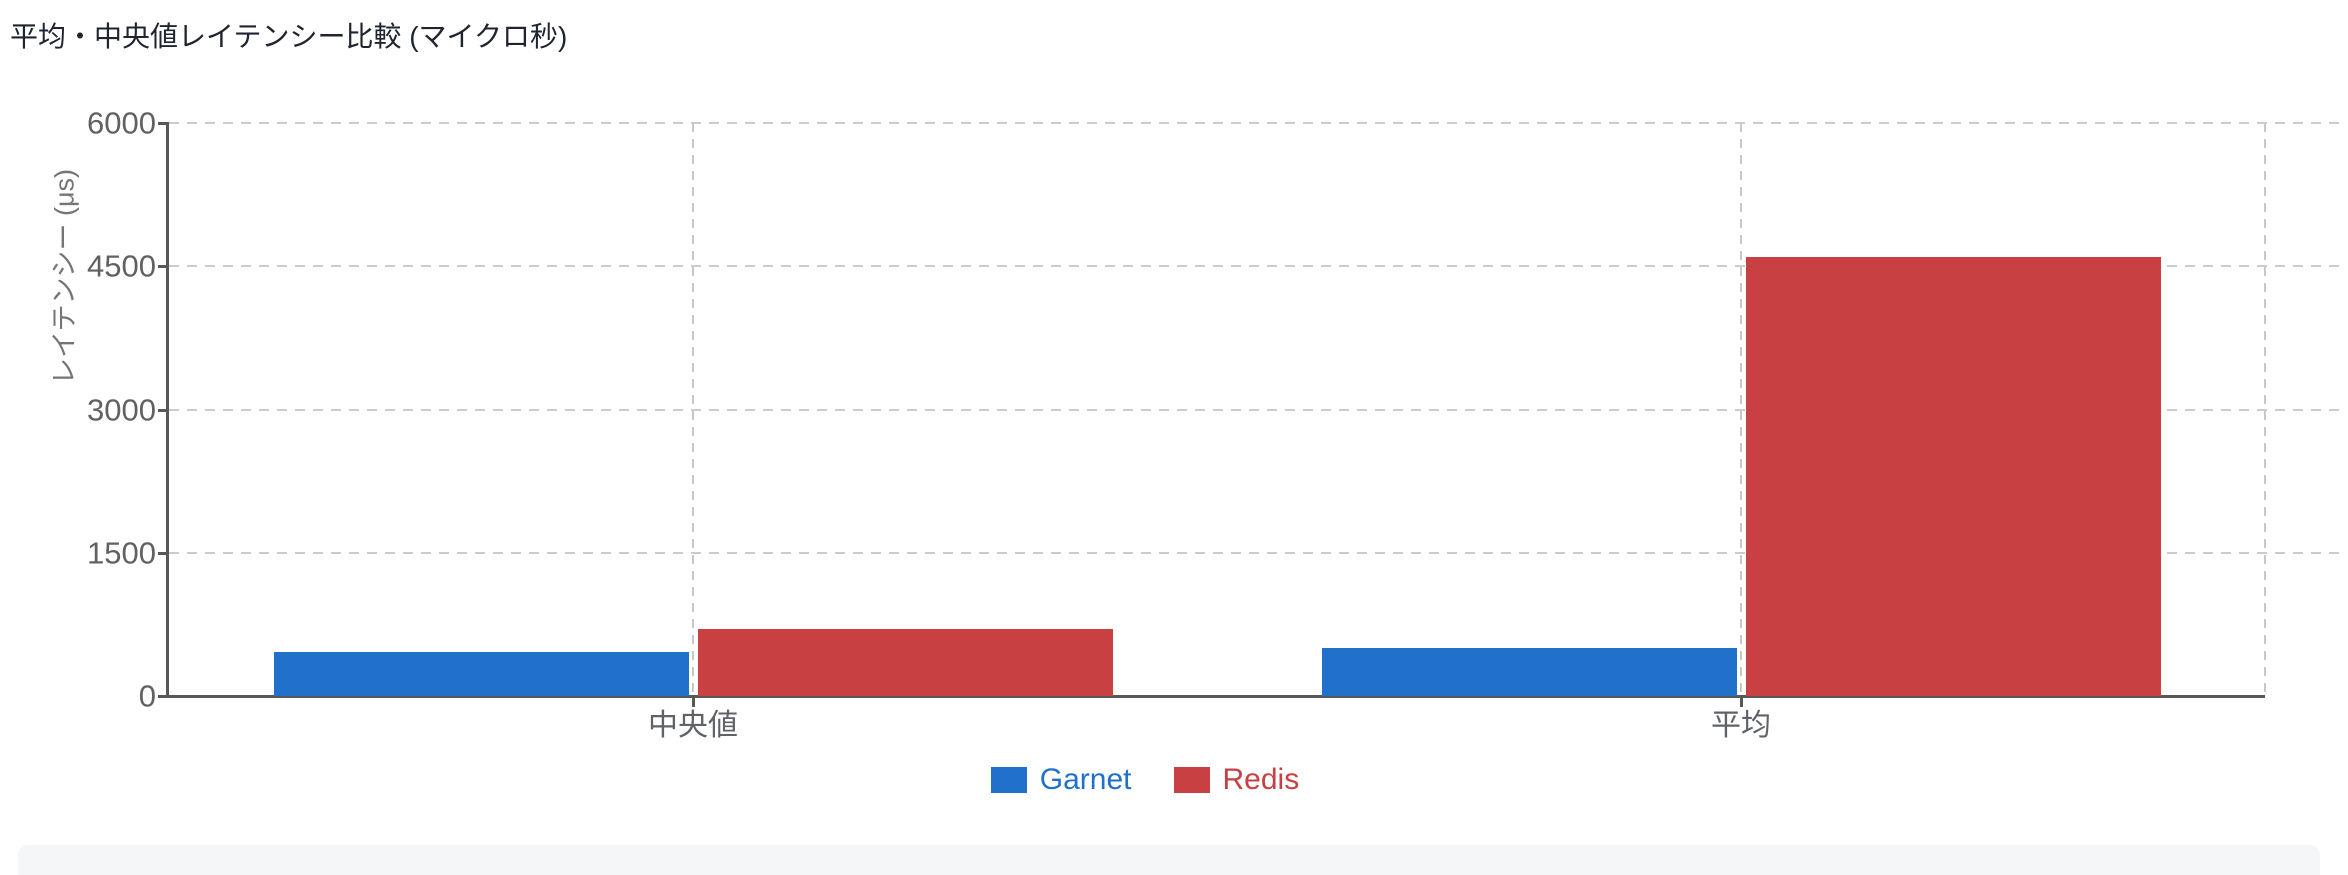 The image size is (2348, 875). I want to click on legend-item-garnet: Garnet, so click(1061, 780).